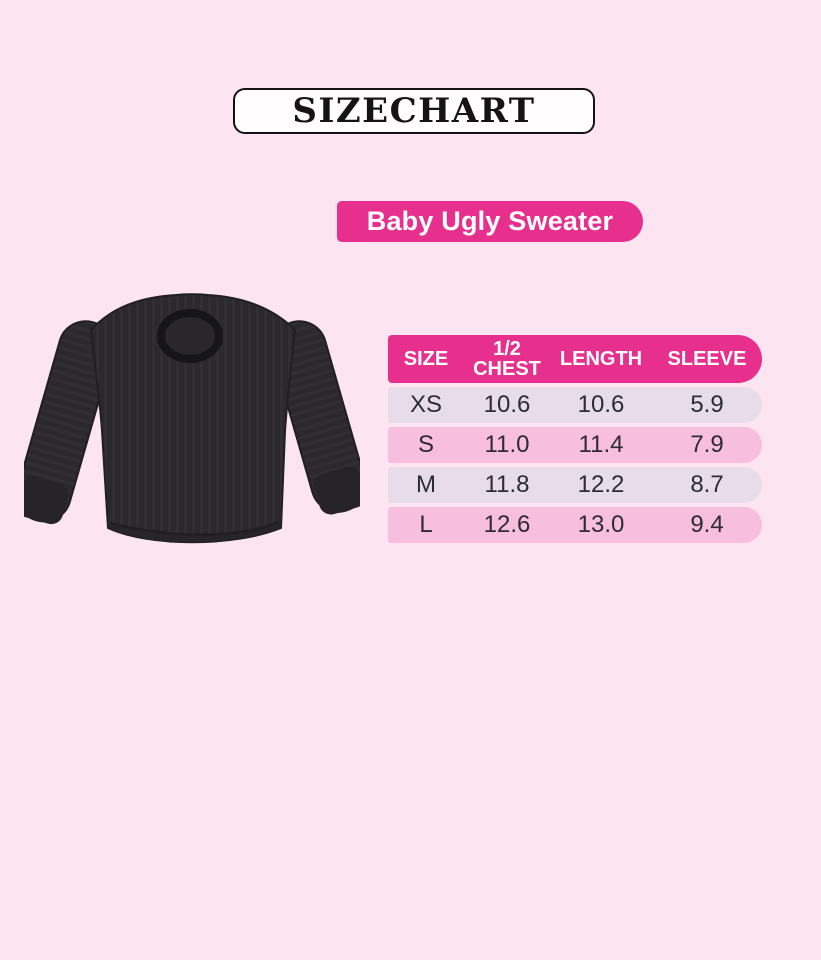  Describe the element at coordinates (190, 336) in the screenshot. I see `sweater-collar` at that location.